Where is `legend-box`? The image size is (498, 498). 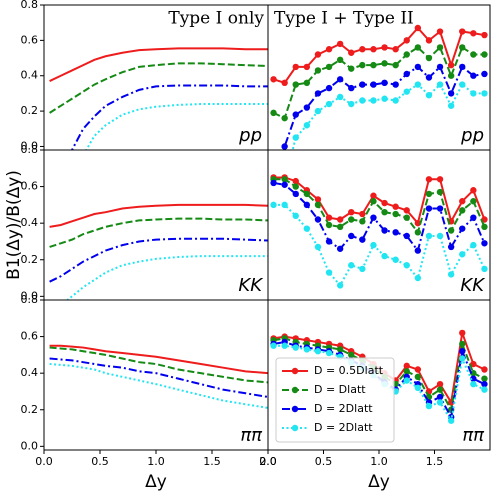
legend-box is located at coordinates (335, 400).